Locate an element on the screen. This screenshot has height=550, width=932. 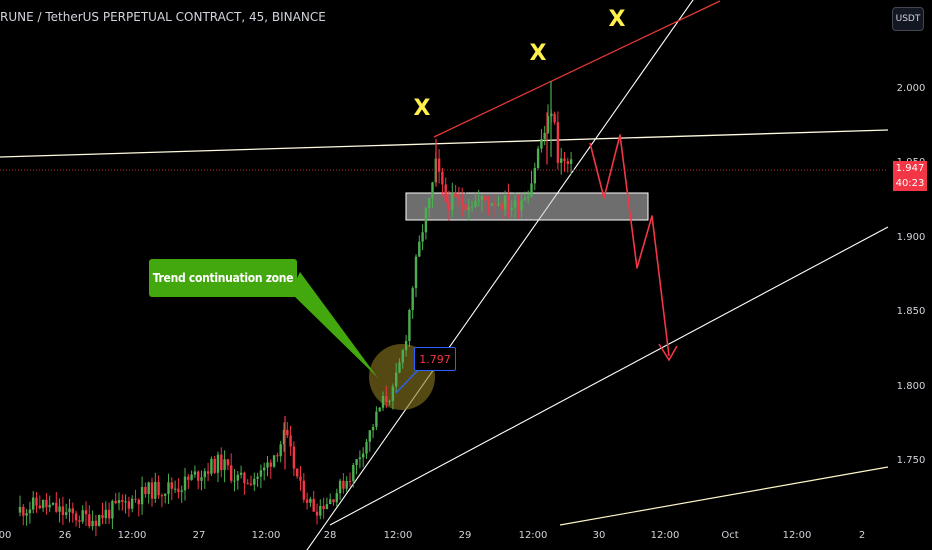
price-note: 1.797 is located at coordinates (435, 359).